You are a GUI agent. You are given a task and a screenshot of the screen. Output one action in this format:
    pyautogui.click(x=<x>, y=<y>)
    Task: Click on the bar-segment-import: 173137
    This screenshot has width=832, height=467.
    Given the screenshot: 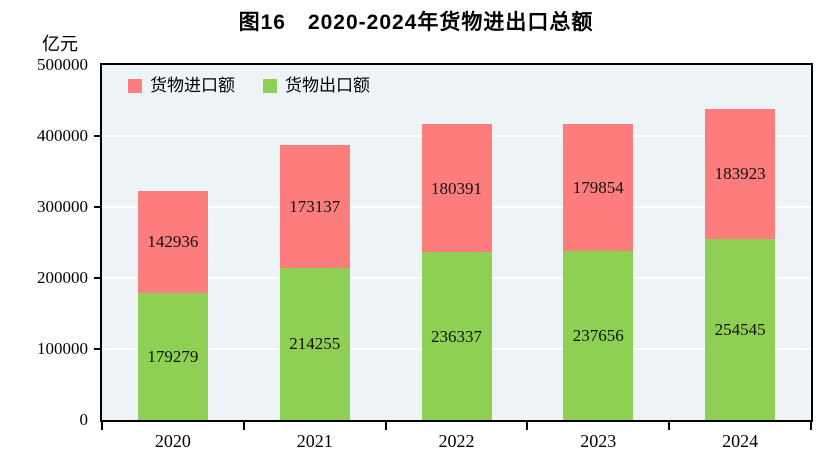 What is the action you would take?
    pyautogui.click(x=314, y=206)
    